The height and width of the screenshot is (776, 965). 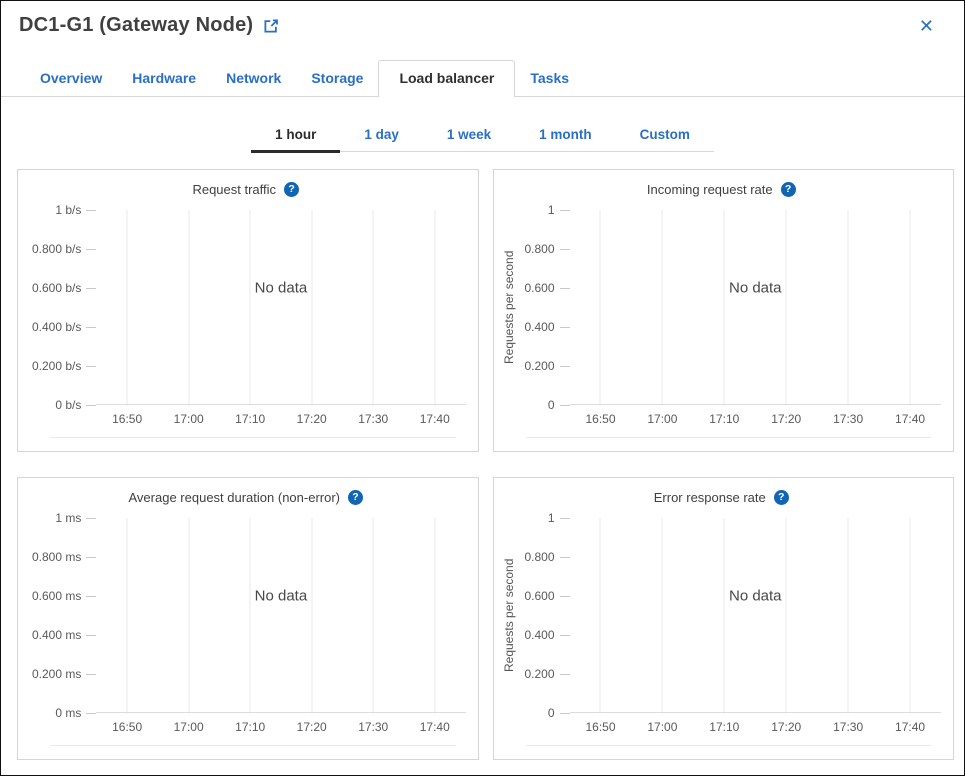 What do you see at coordinates (71, 78) in the screenshot?
I see `tab-overview: Overview` at bounding box center [71, 78].